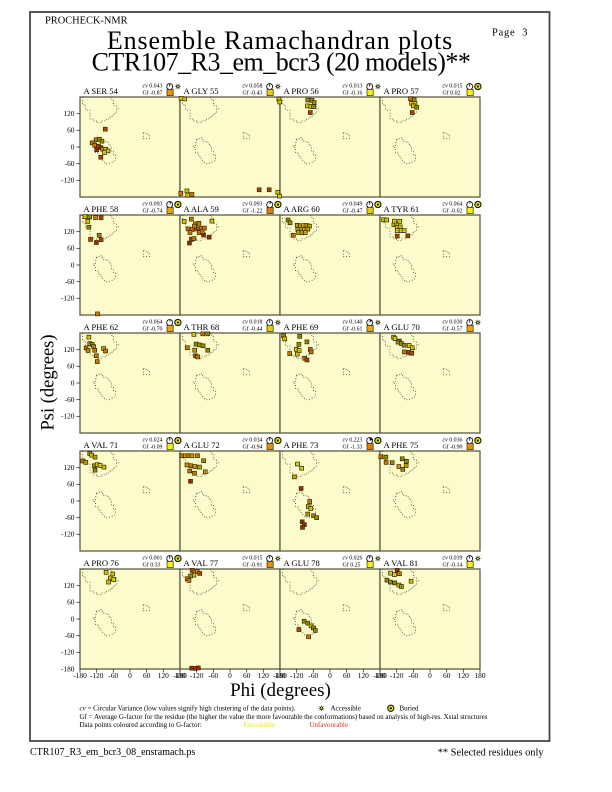 The image size is (612, 792). Describe the element at coordinates (302, 209) in the screenshot. I see `svg-text: A ARG 60` at that location.